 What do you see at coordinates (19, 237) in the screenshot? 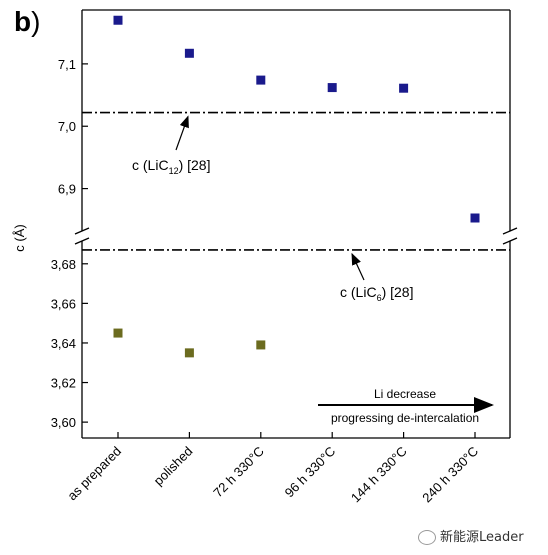
I see `y-axis-label: c (Å)` at bounding box center [19, 237].